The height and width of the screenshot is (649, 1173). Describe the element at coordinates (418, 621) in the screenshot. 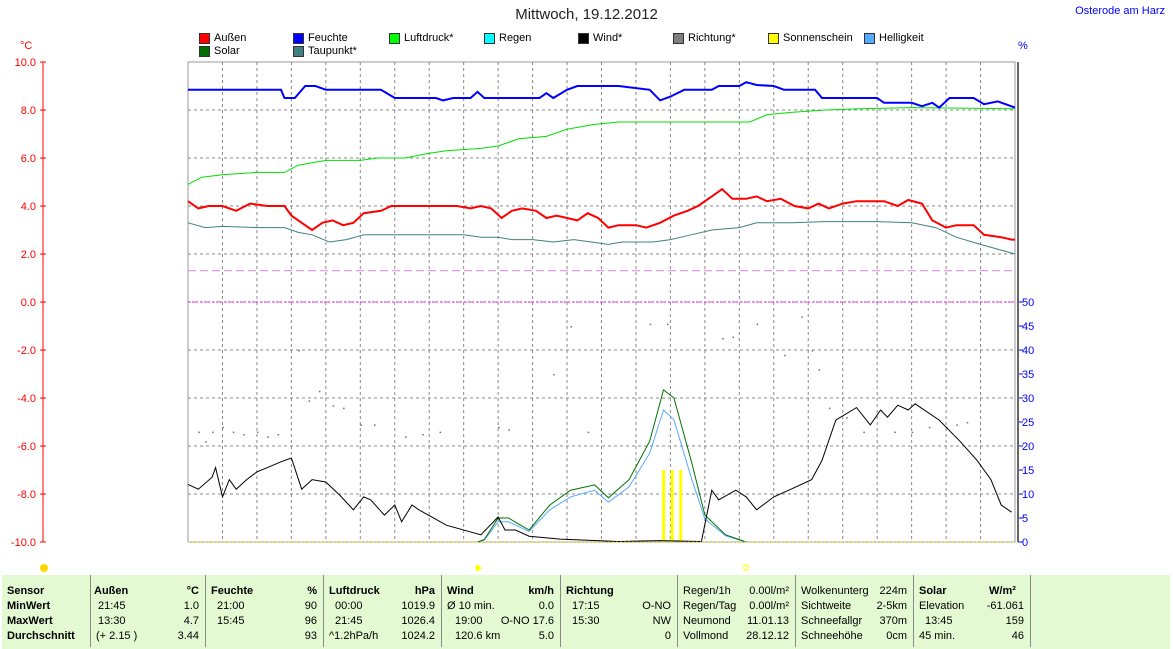

I see `max-value: 1026.4` at that location.